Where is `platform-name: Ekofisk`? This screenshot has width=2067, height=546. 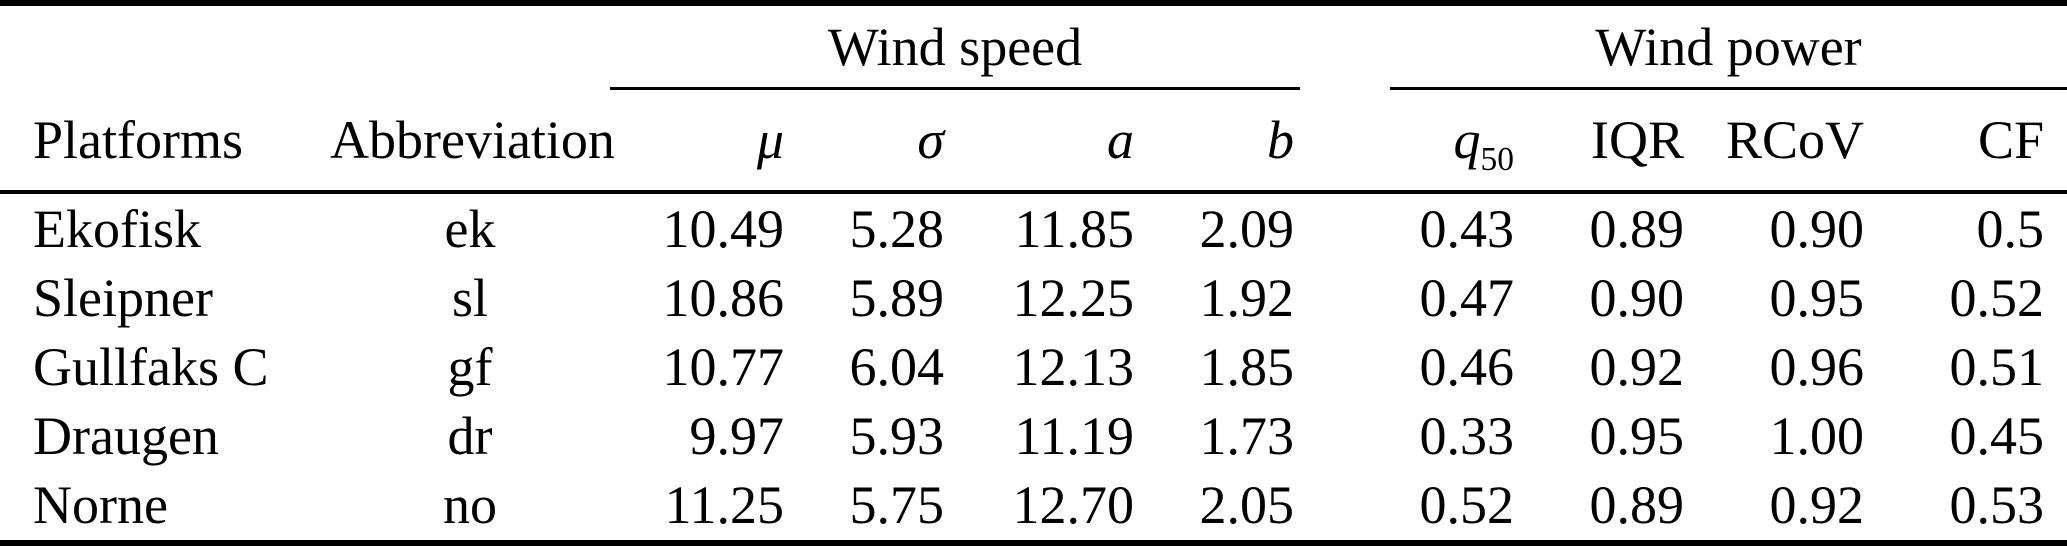 platform-name: Ekofisk is located at coordinates (117, 228).